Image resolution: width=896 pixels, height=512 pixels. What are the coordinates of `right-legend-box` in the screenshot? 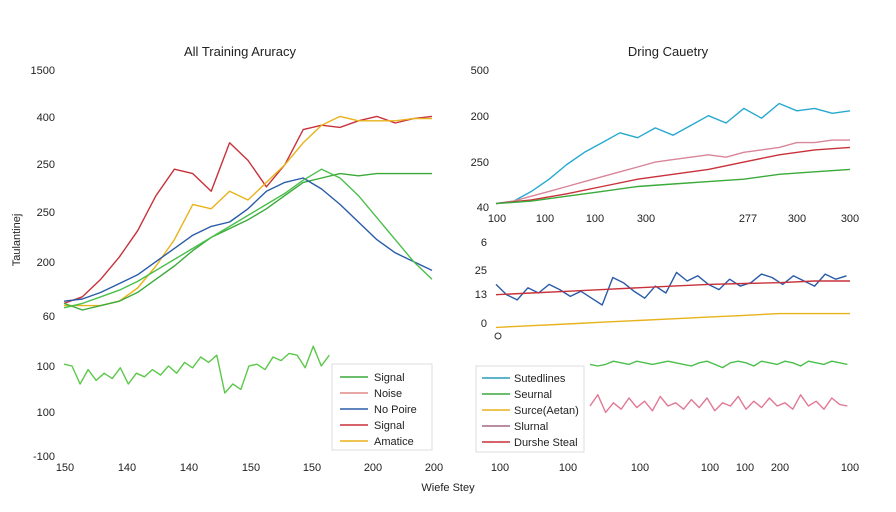 It's located at (530, 409).